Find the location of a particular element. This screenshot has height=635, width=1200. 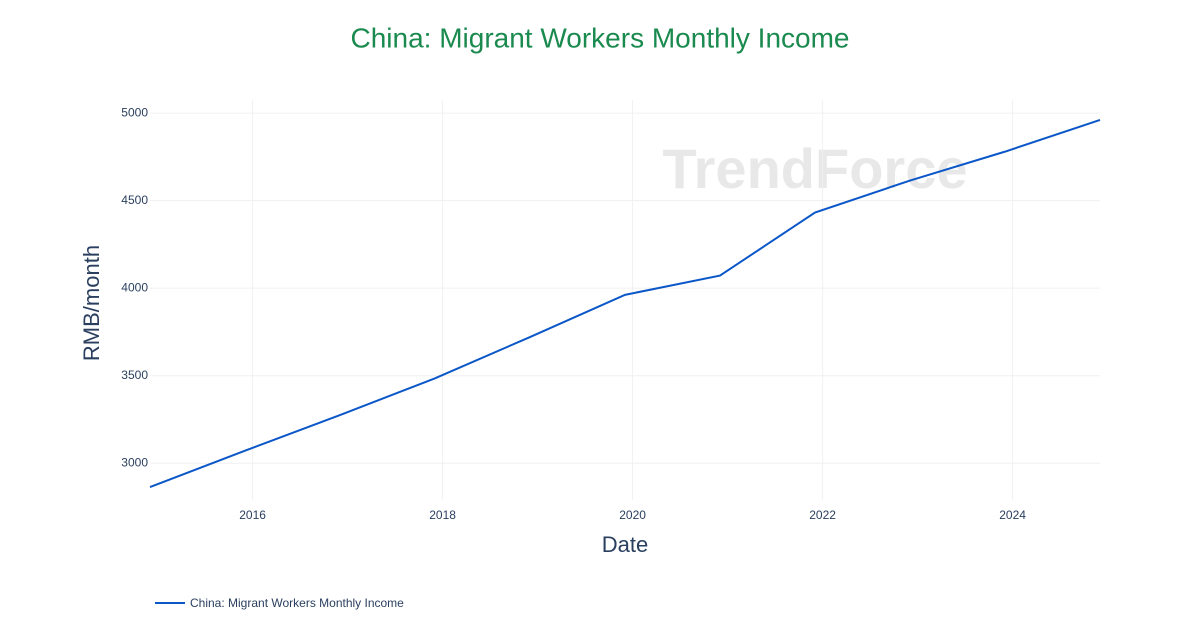

y-tick-label: 5000 is located at coordinates (134, 112).